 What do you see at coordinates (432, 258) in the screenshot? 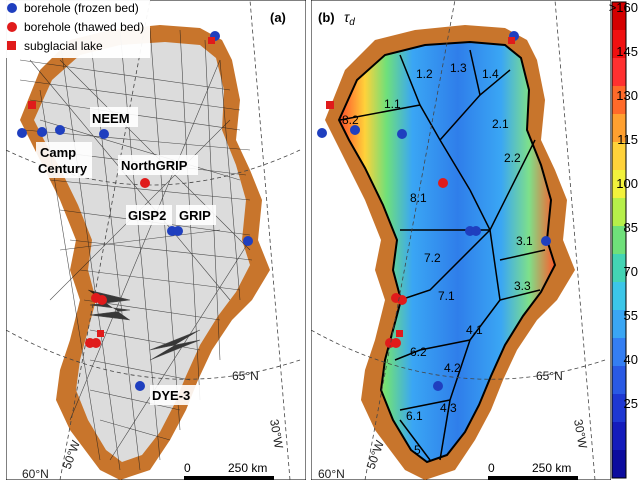
I see `basin-label-7-2: 7.2` at bounding box center [432, 258].